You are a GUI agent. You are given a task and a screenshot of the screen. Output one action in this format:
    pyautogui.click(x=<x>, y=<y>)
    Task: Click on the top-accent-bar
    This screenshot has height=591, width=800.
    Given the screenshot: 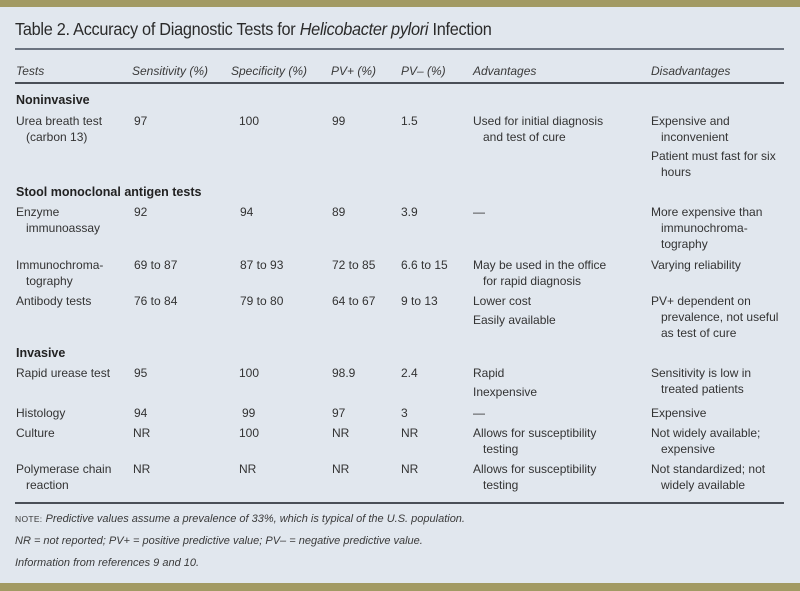 What is the action you would take?
    pyautogui.click(x=400, y=3)
    